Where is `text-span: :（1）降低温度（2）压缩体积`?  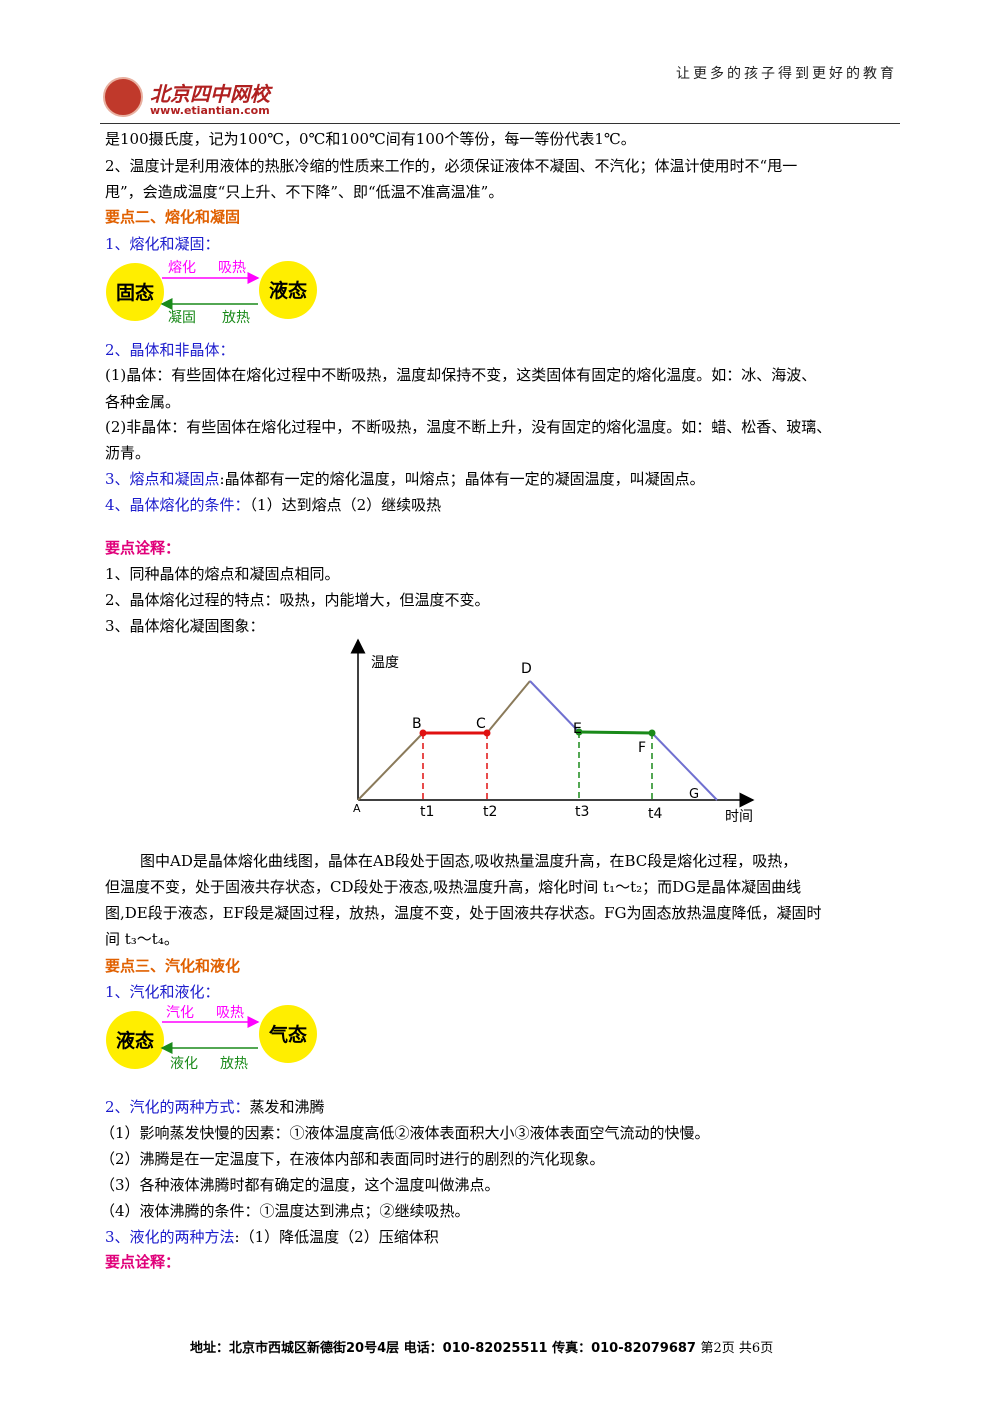
text-span: :（1）降低温度（2）压缩体积 is located at coordinates (336, 1237).